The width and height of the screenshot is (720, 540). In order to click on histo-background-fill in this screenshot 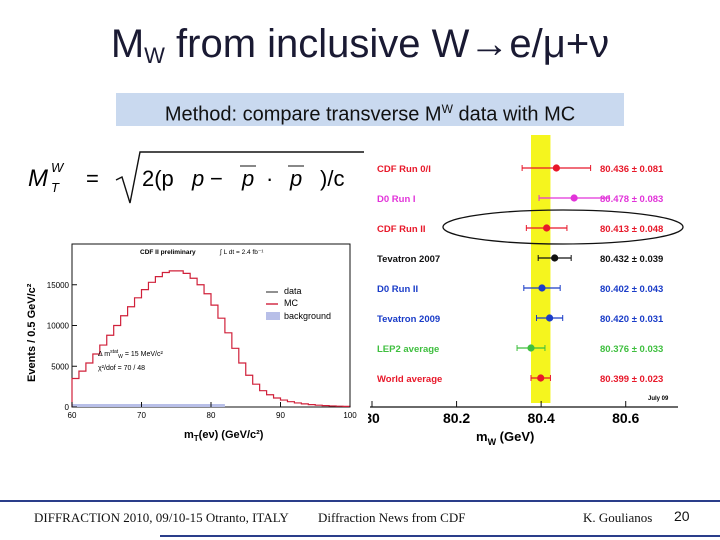, I will do `click(148, 405)`.